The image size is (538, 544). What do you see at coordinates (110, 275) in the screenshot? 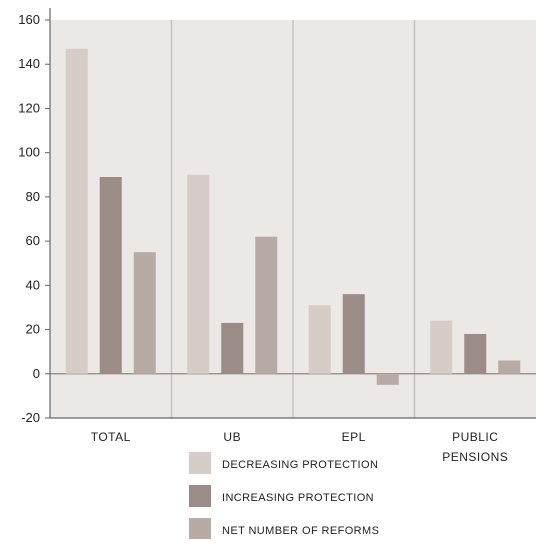
I see `bar-total-increasing-protection` at bounding box center [110, 275].